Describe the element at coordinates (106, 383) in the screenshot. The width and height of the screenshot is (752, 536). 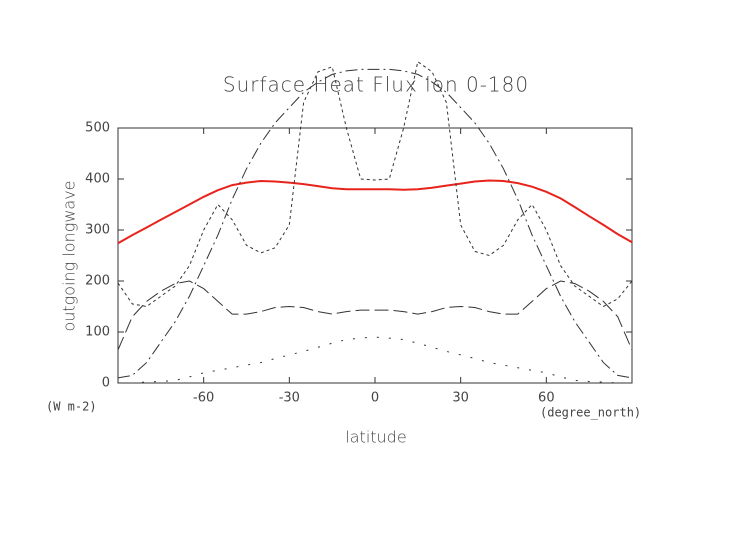
I see `y-tick-label: 0` at that location.